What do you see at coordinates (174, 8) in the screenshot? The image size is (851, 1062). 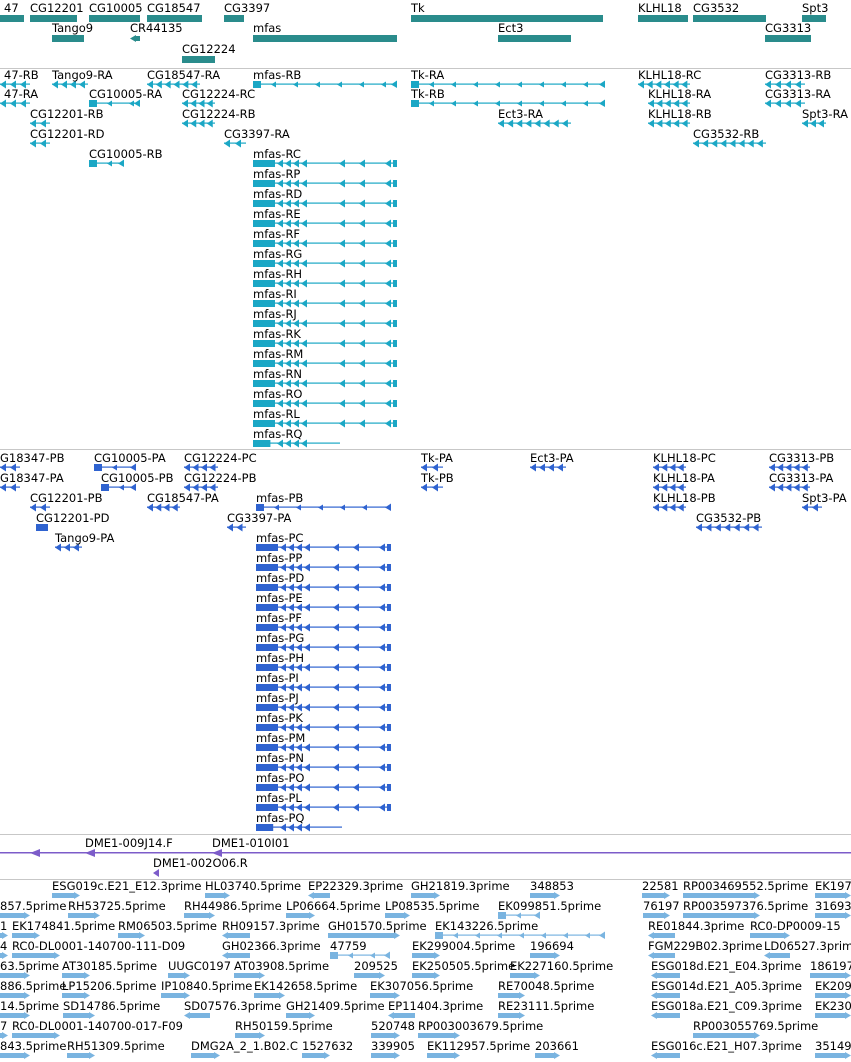 I see `feature-label: CG18547` at bounding box center [174, 8].